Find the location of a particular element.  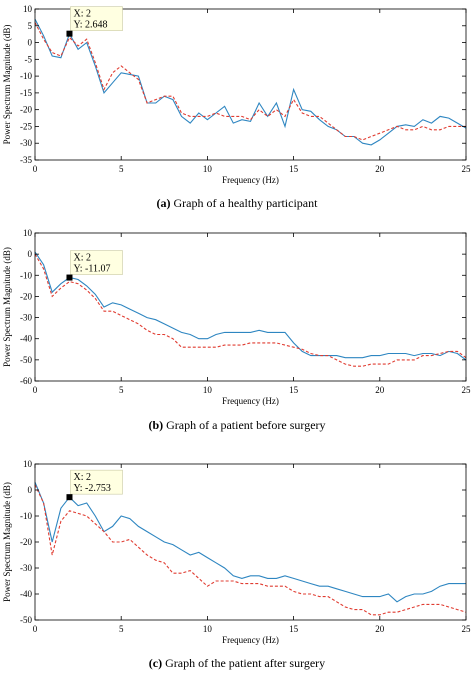

datatip-y: Y: 2.648 is located at coordinates (90, 25).